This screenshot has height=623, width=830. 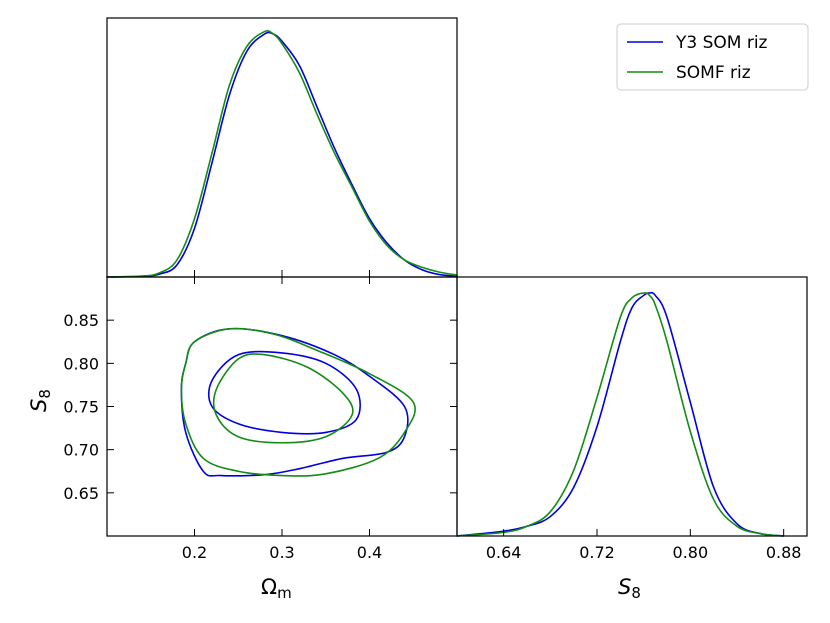 What do you see at coordinates (81, 493) in the screenshot?
I see `y-tick-label: 0.65` at bounding box center [81, 493].